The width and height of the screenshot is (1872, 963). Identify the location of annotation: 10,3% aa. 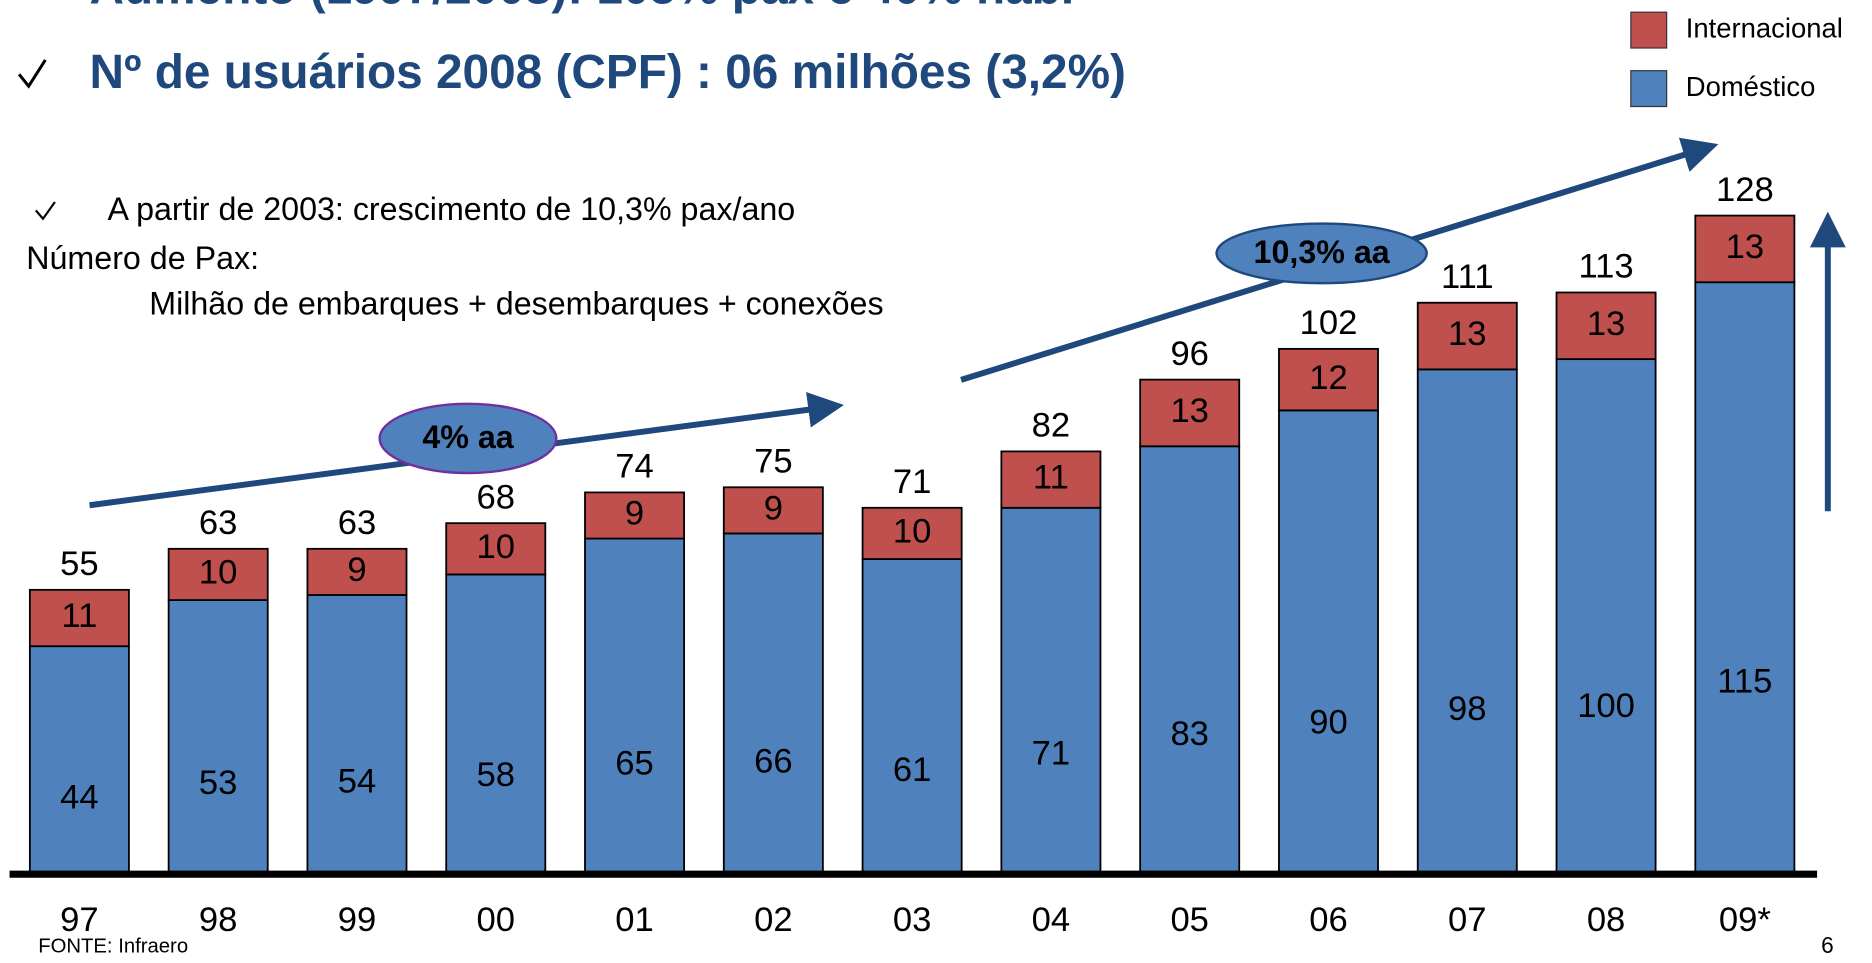
(1322, 252).